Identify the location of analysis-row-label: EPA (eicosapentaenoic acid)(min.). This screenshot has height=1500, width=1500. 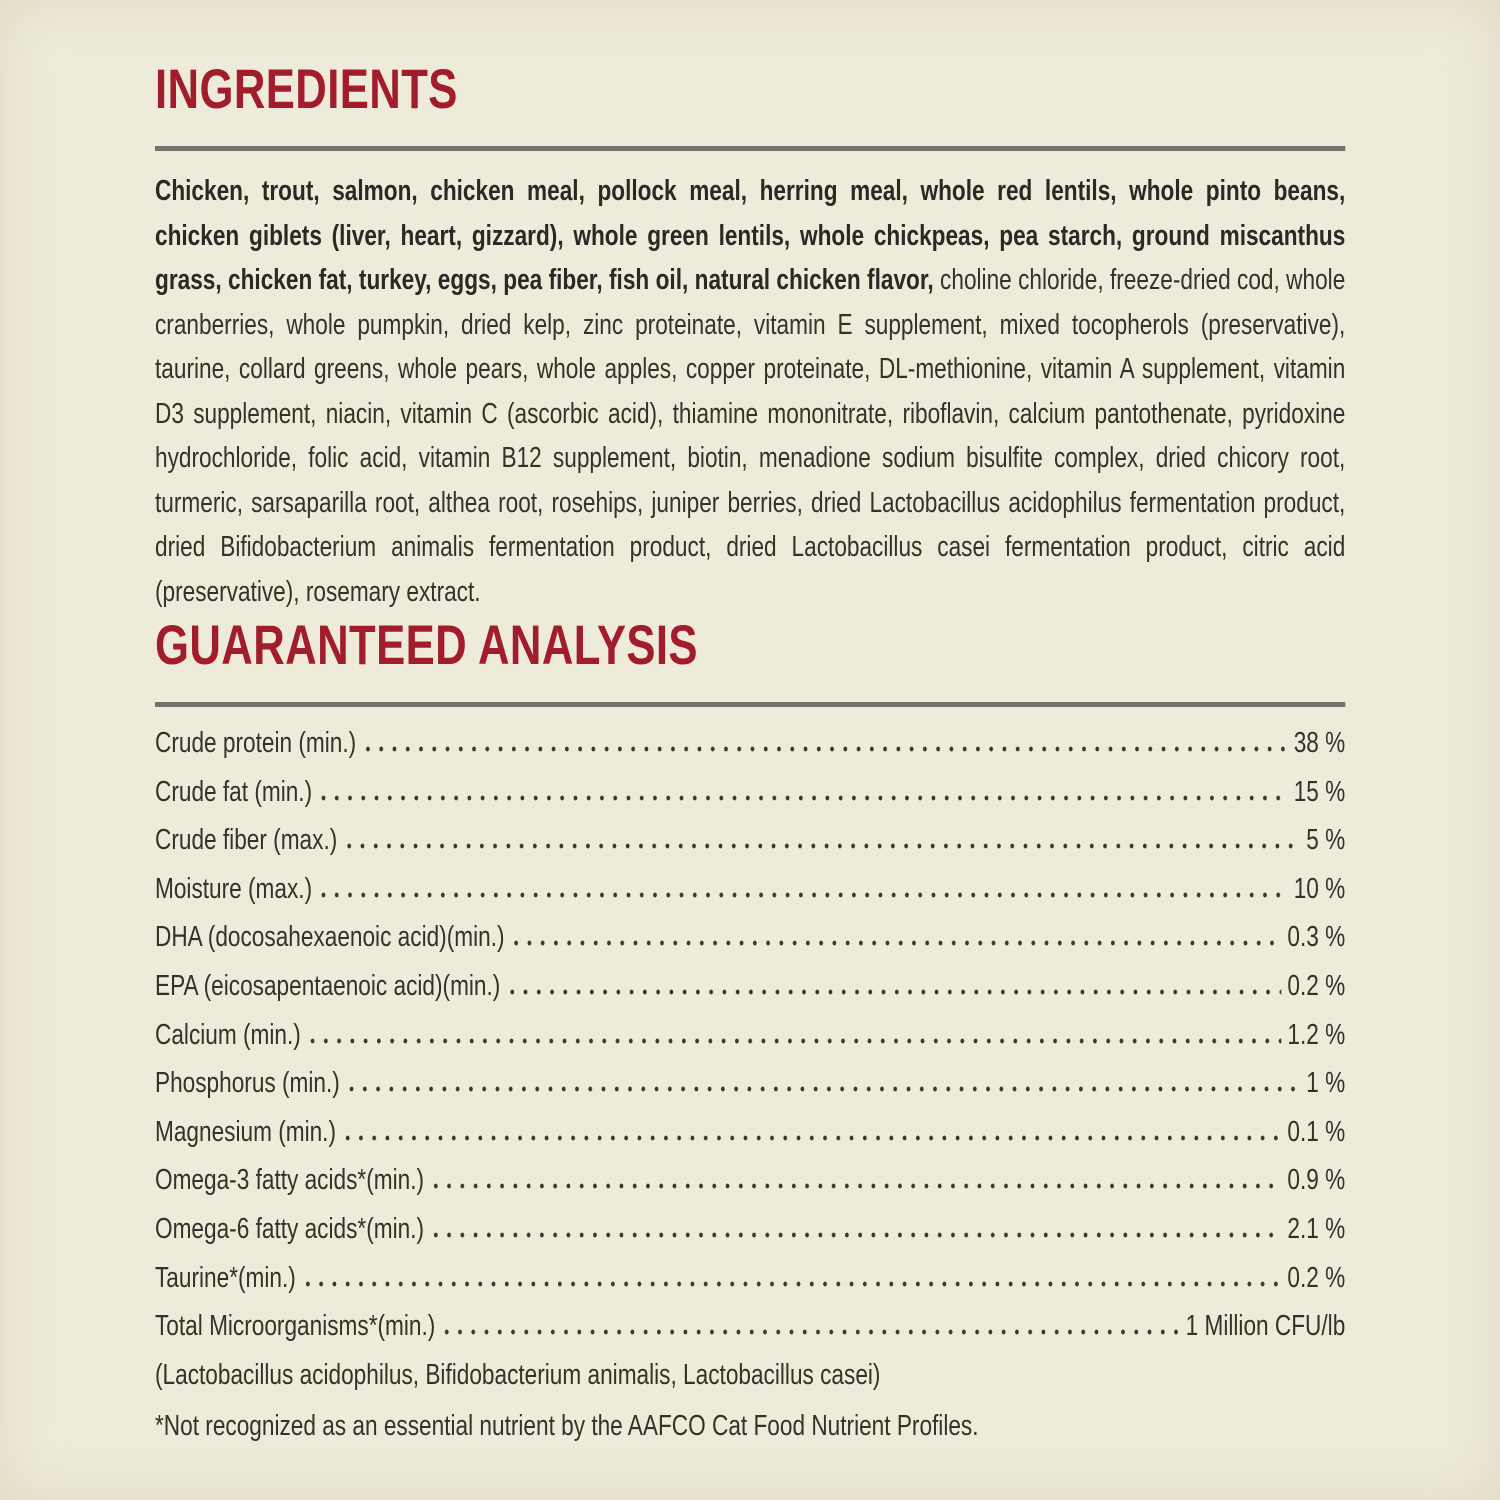
(328, 985).